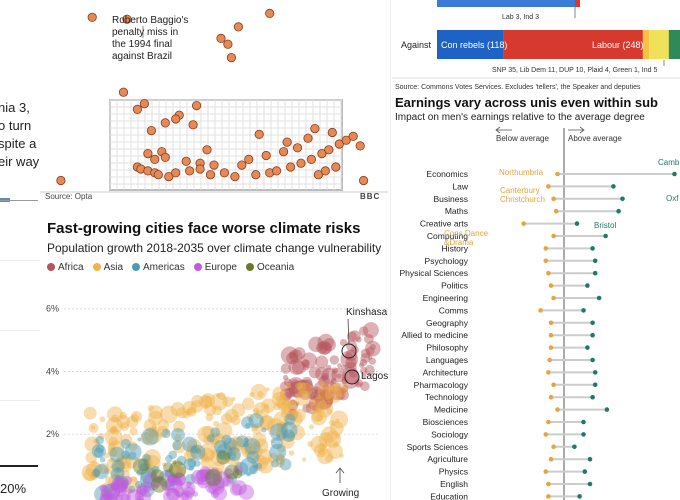  What do you see at coordinates (340, 470) in the screenshot?
I see `growing-arrow-head` at bounding box center [340, 470].